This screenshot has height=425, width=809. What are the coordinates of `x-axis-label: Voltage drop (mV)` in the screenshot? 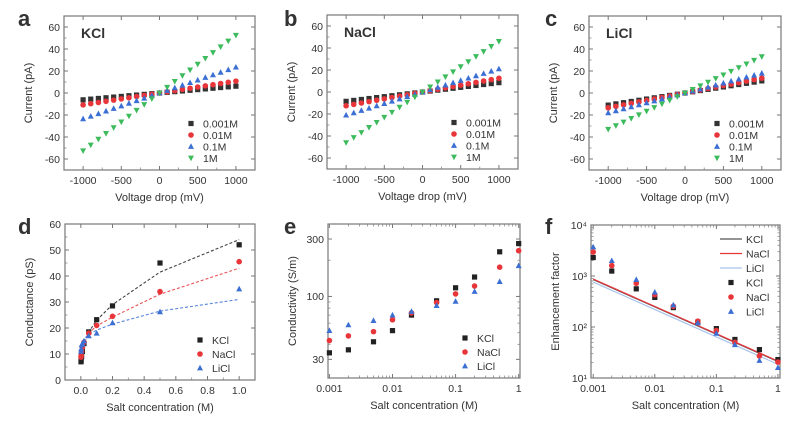 It's located at (685, 198).